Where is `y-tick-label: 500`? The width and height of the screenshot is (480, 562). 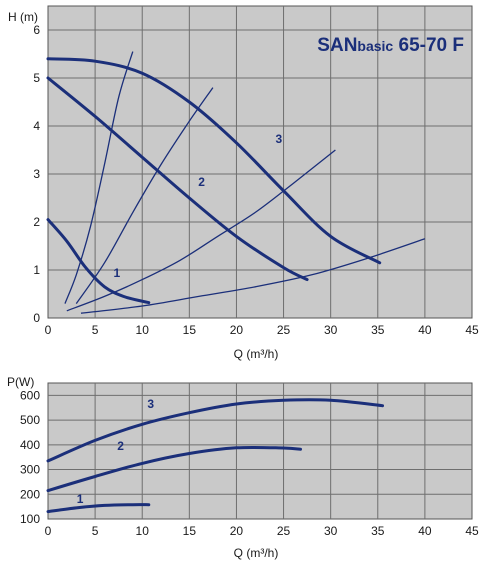
y-tick-label: 500 is located at coordinates (30, 420).